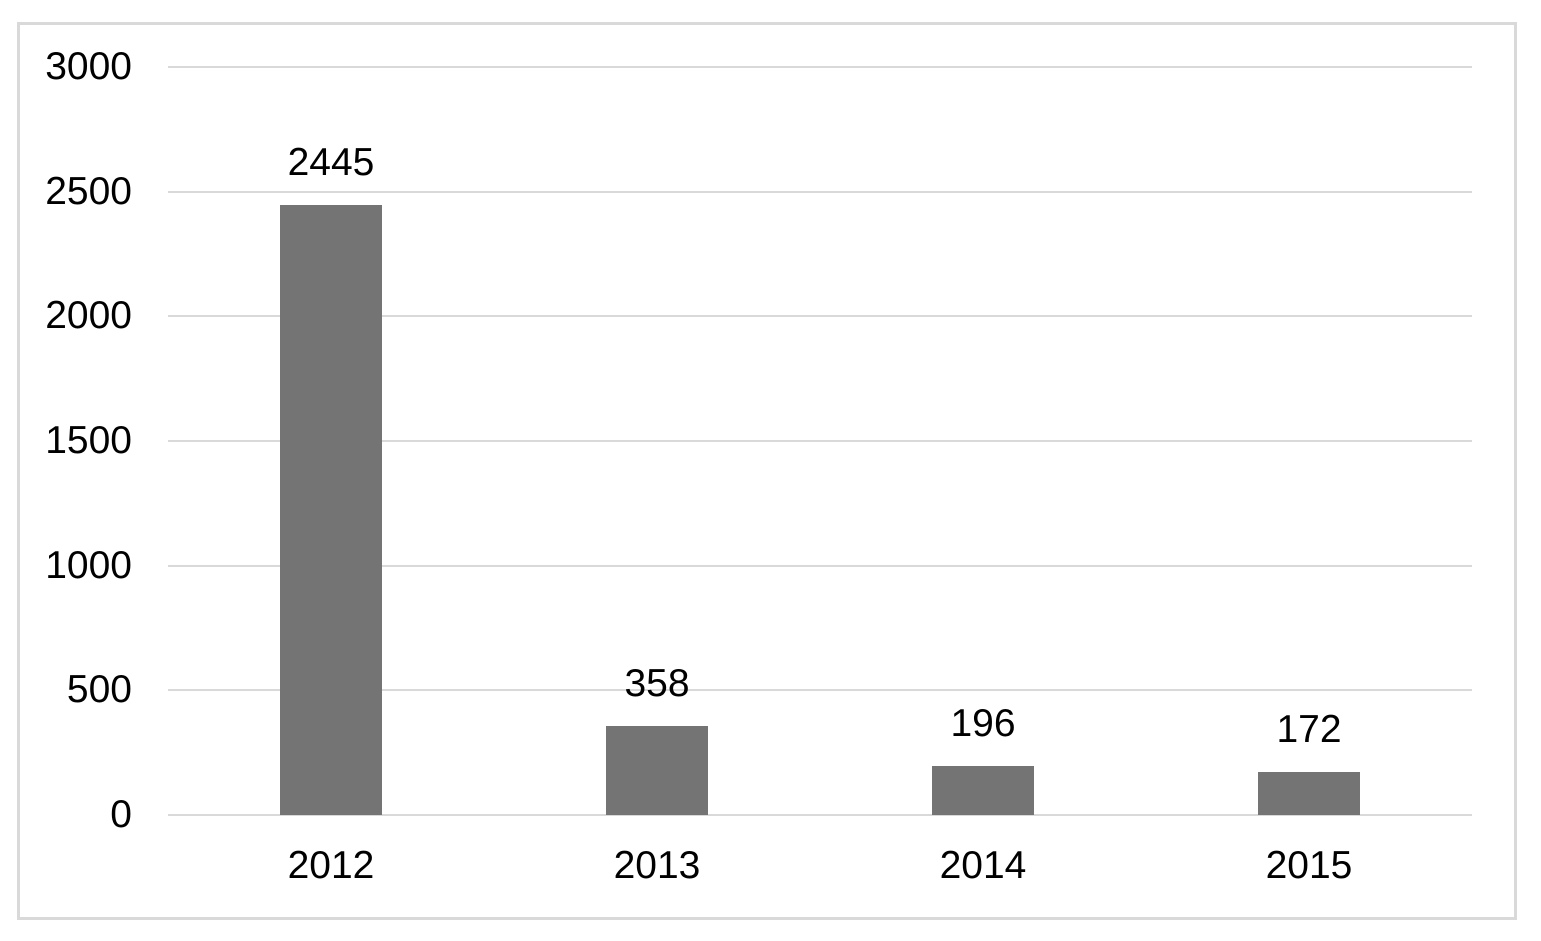  Describe the element at coordinates (88, 565) in the screenshot. I see `y-tick-label: 1000` at that location.